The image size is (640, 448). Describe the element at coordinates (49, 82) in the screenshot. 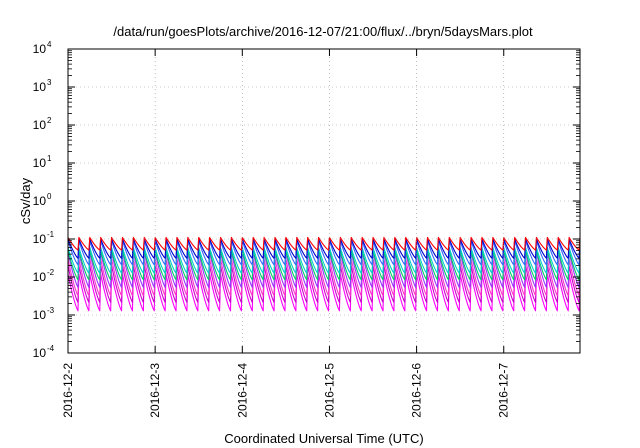

I see `y-tick-exponent: 3` at that location.